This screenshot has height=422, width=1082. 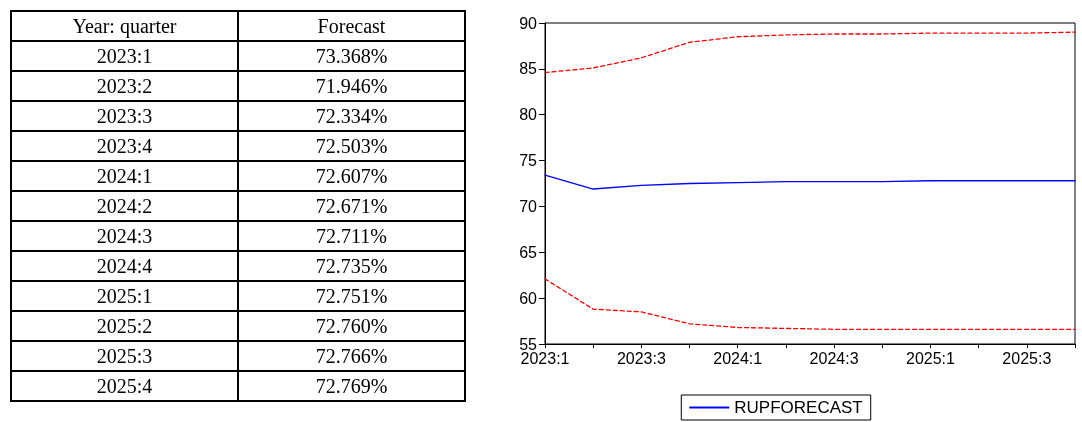 I want to click on category-label: 2024:1, so click(x=124, y=176).